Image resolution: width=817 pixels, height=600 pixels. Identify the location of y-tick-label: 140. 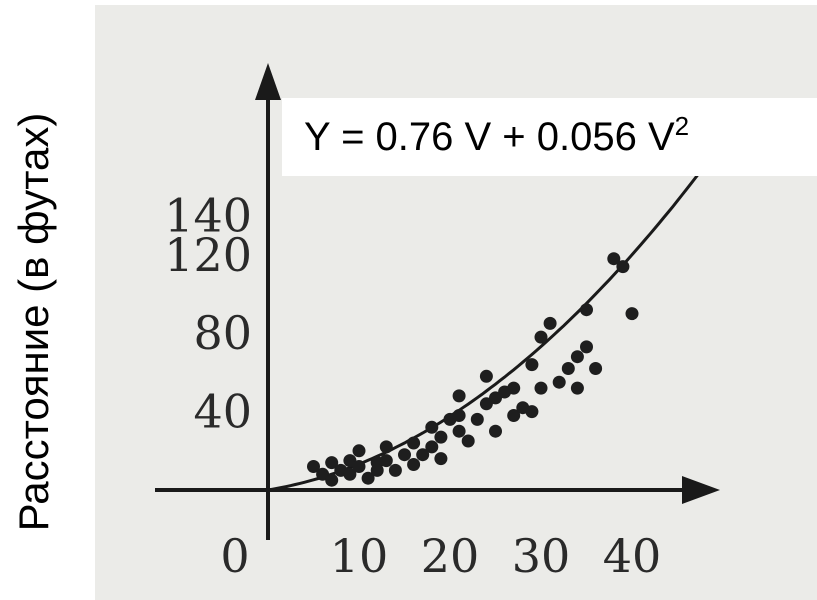
(208, 216).